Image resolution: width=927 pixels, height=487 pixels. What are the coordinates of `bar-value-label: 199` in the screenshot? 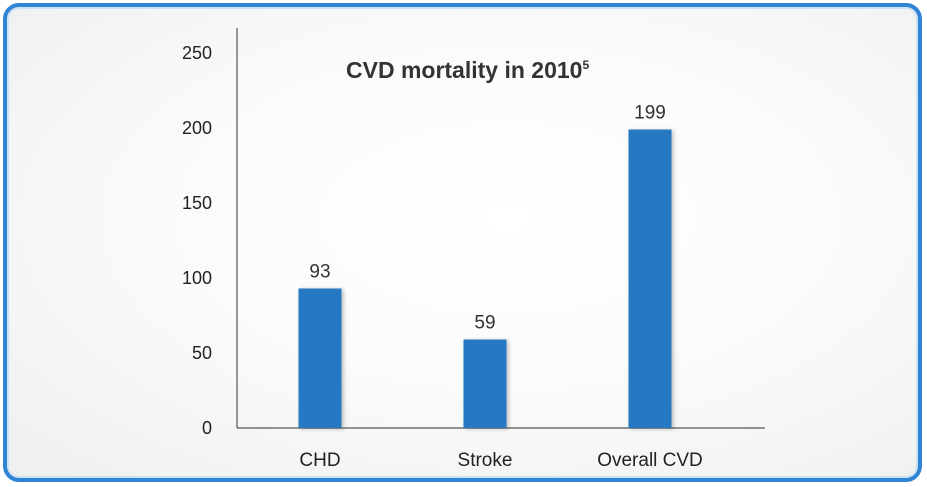 It's located at (650, 113).